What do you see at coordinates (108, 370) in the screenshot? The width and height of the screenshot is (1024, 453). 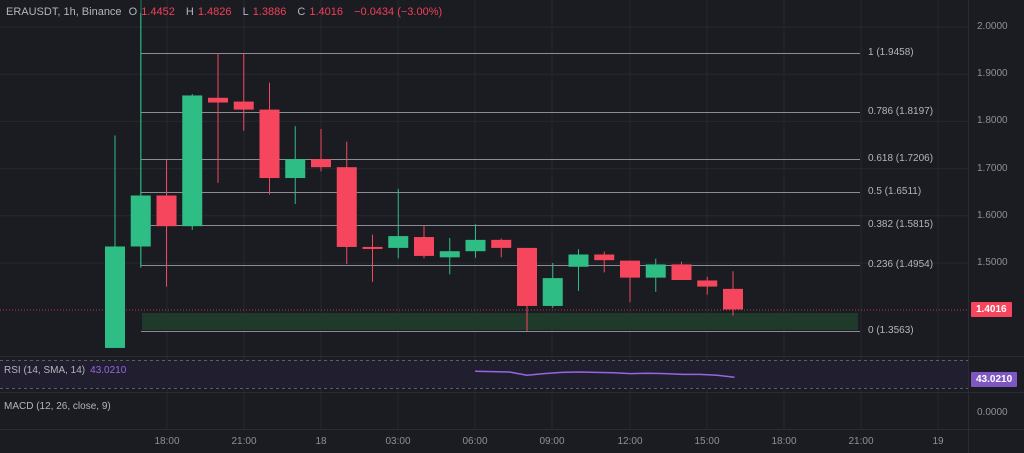 I see `rsi-value: 43.0210` at bounding box center [108, 370].